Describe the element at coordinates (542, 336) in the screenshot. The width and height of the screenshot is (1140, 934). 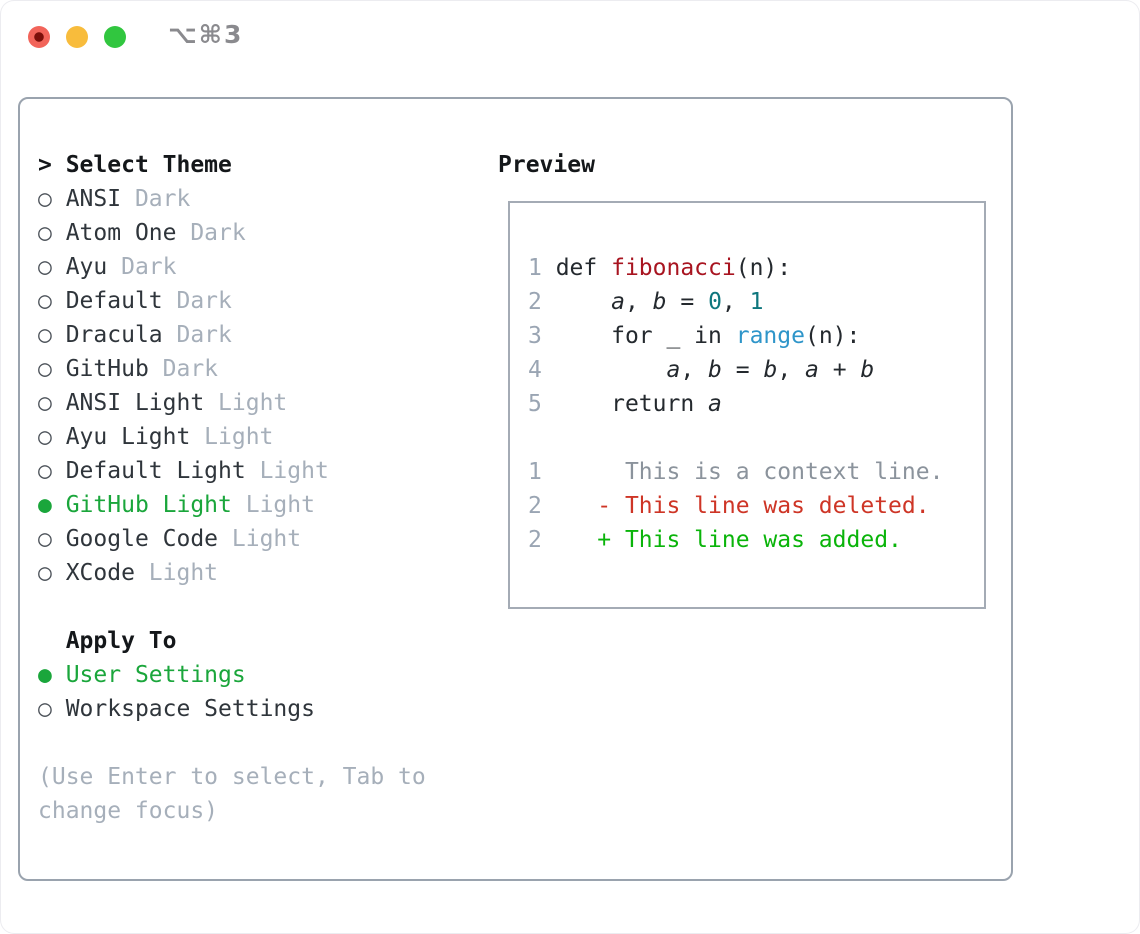
I see `code-token-line-number: 3` at that location.